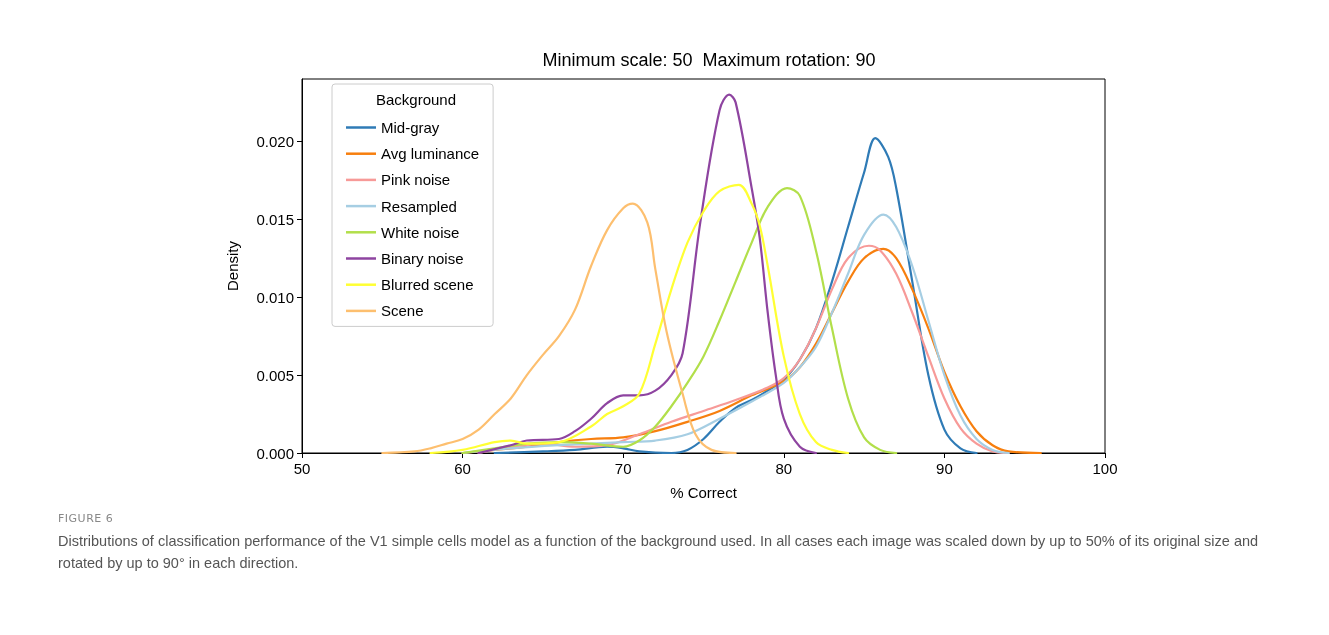  I want to click on legend-label: Blurred scene, so click(427, 285).